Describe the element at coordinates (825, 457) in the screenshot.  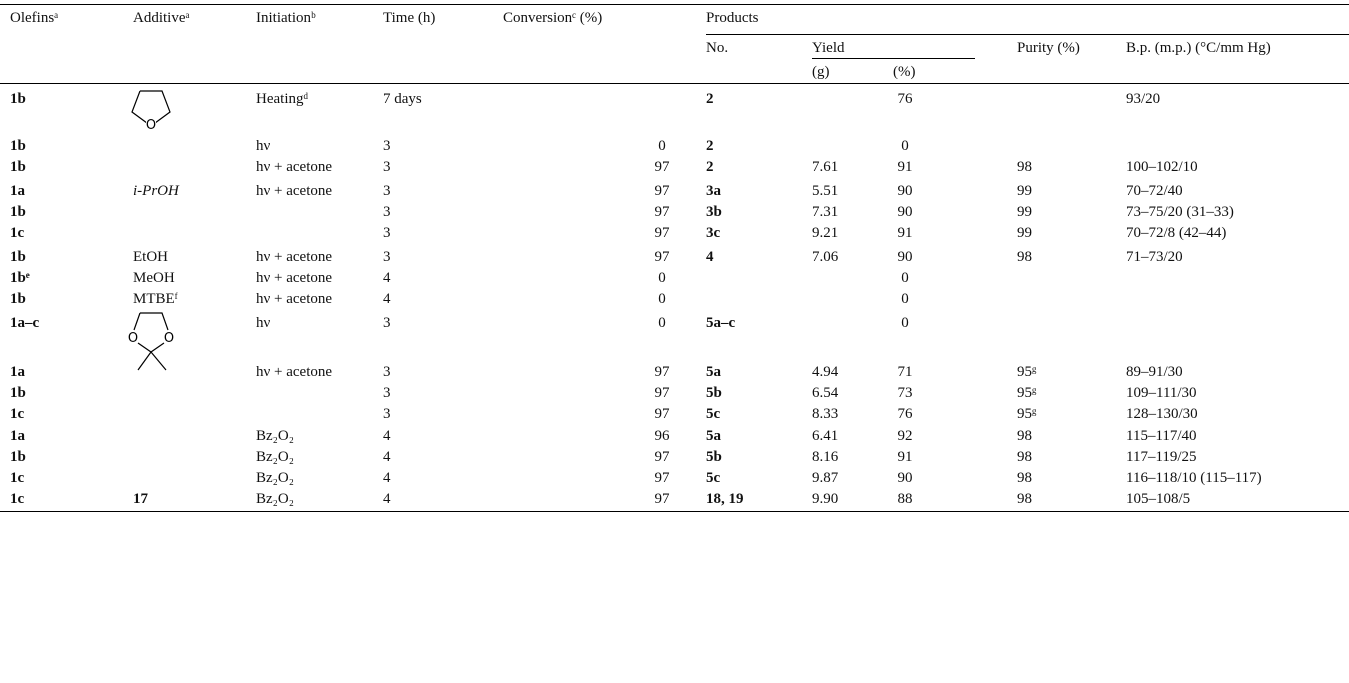
I see `yield-g: 8.16` at that location.